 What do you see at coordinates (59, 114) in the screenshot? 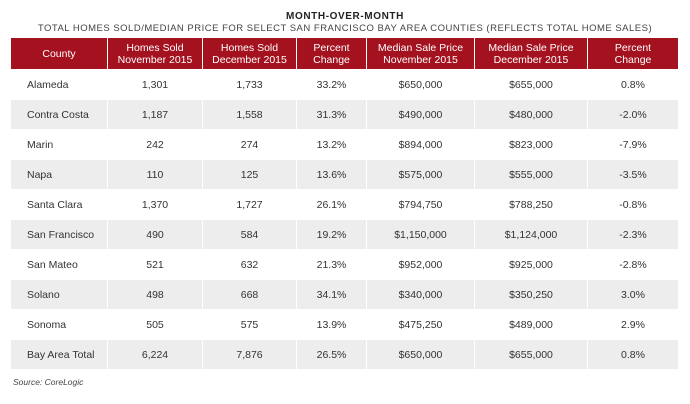
I see `county-cell: Contra Costa` at bounding box center [59, 114].